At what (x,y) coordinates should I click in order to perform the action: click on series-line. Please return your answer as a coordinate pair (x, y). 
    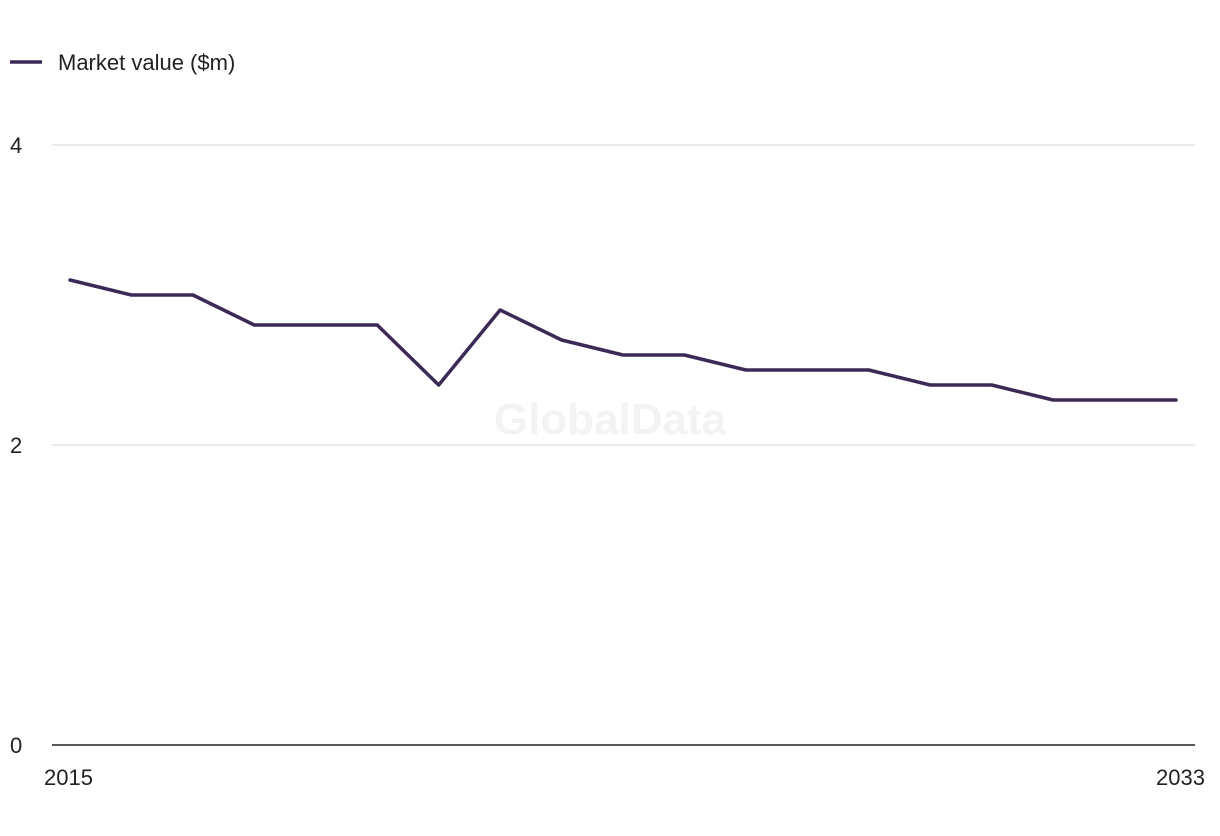
    Looking at the image, I should click on (623, 340).